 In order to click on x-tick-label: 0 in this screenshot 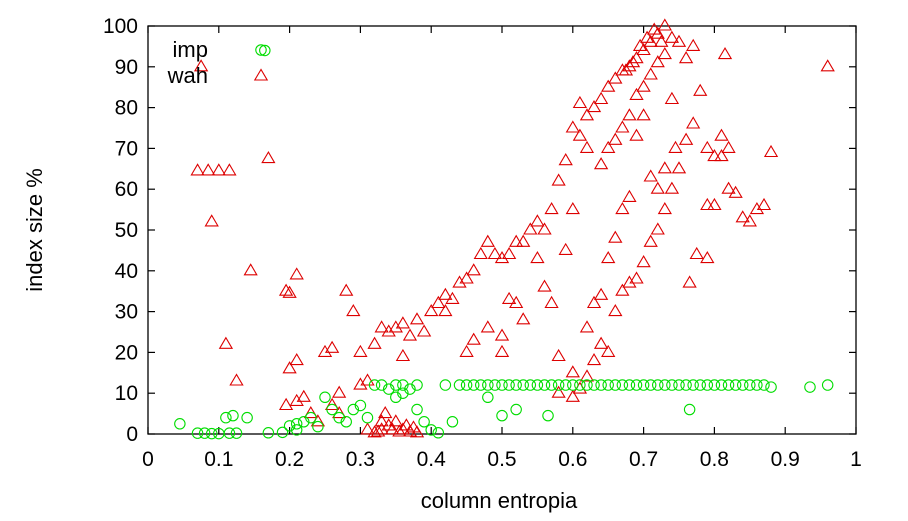, I will do `click(148, 459)`.